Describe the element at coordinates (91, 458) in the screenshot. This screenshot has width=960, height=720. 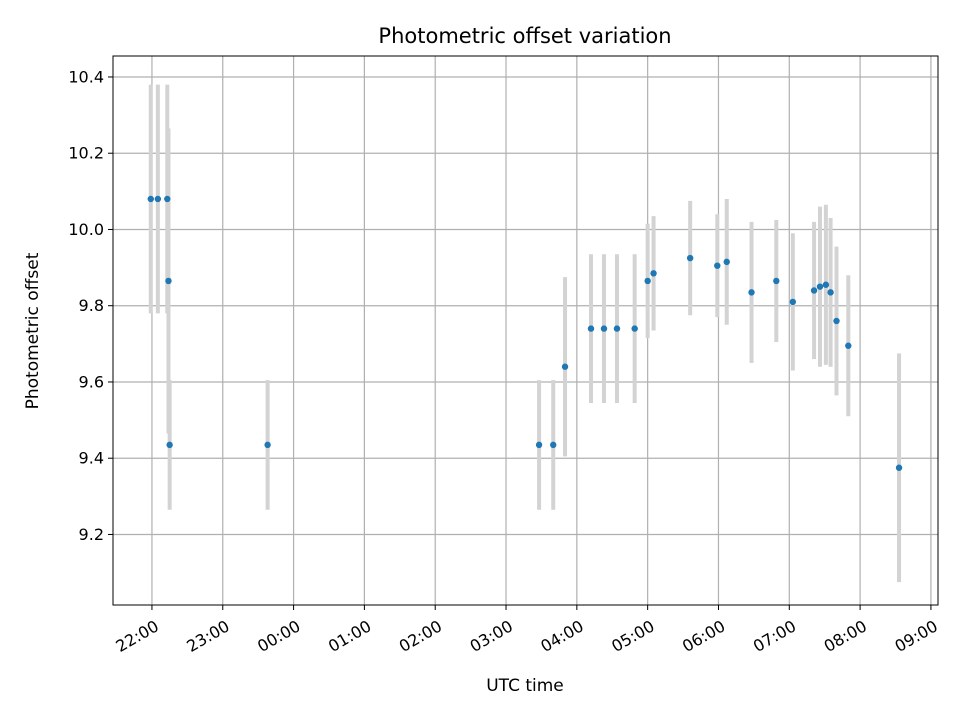
I see `y-tick-label: 9.4` at that location.